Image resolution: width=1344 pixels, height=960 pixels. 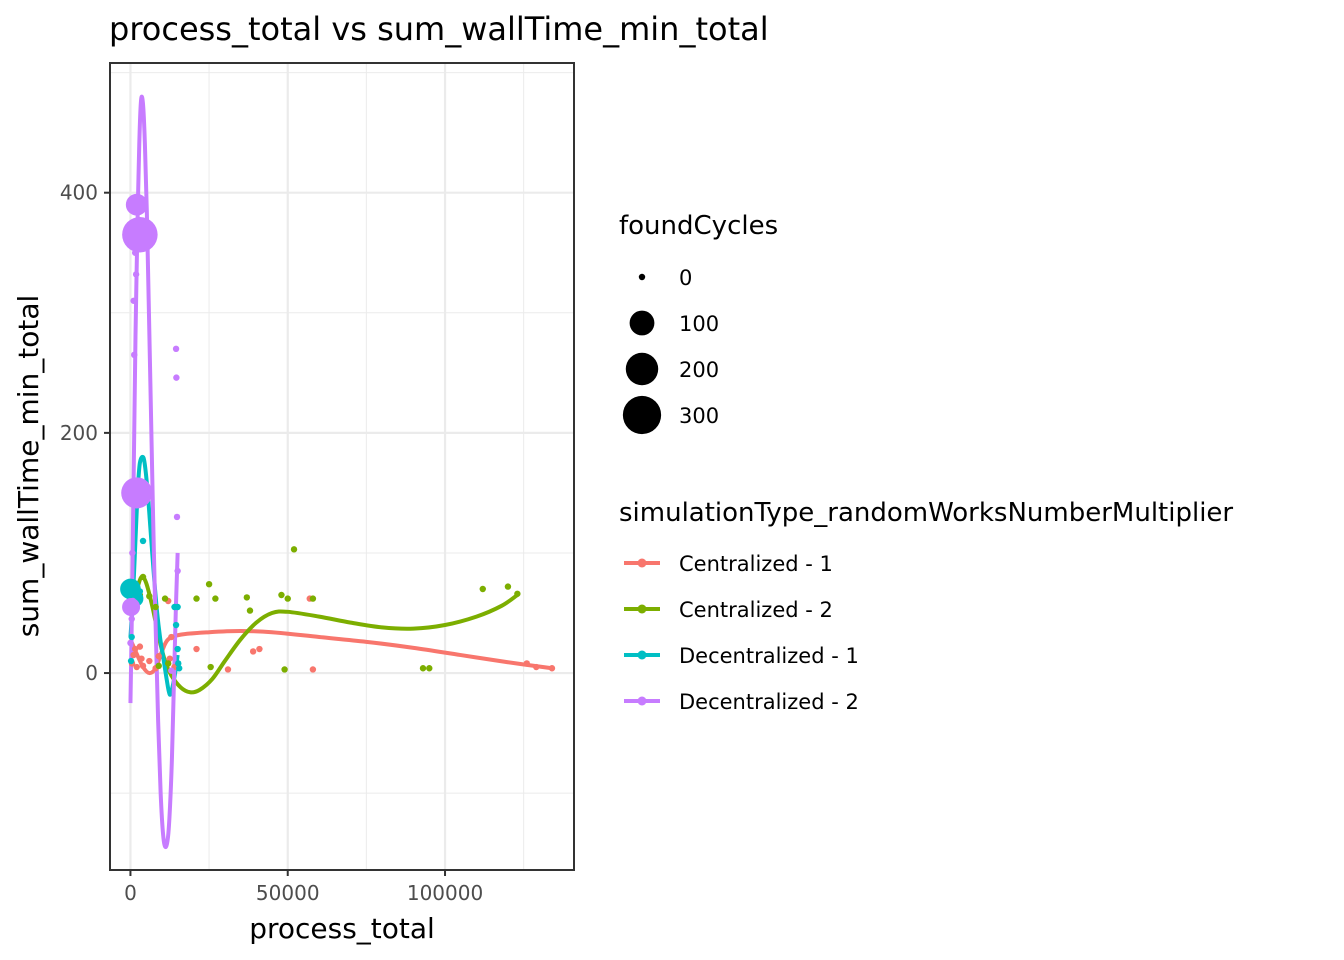 I want to click on x-tick-label: 50000, so click(x=288, y=893).